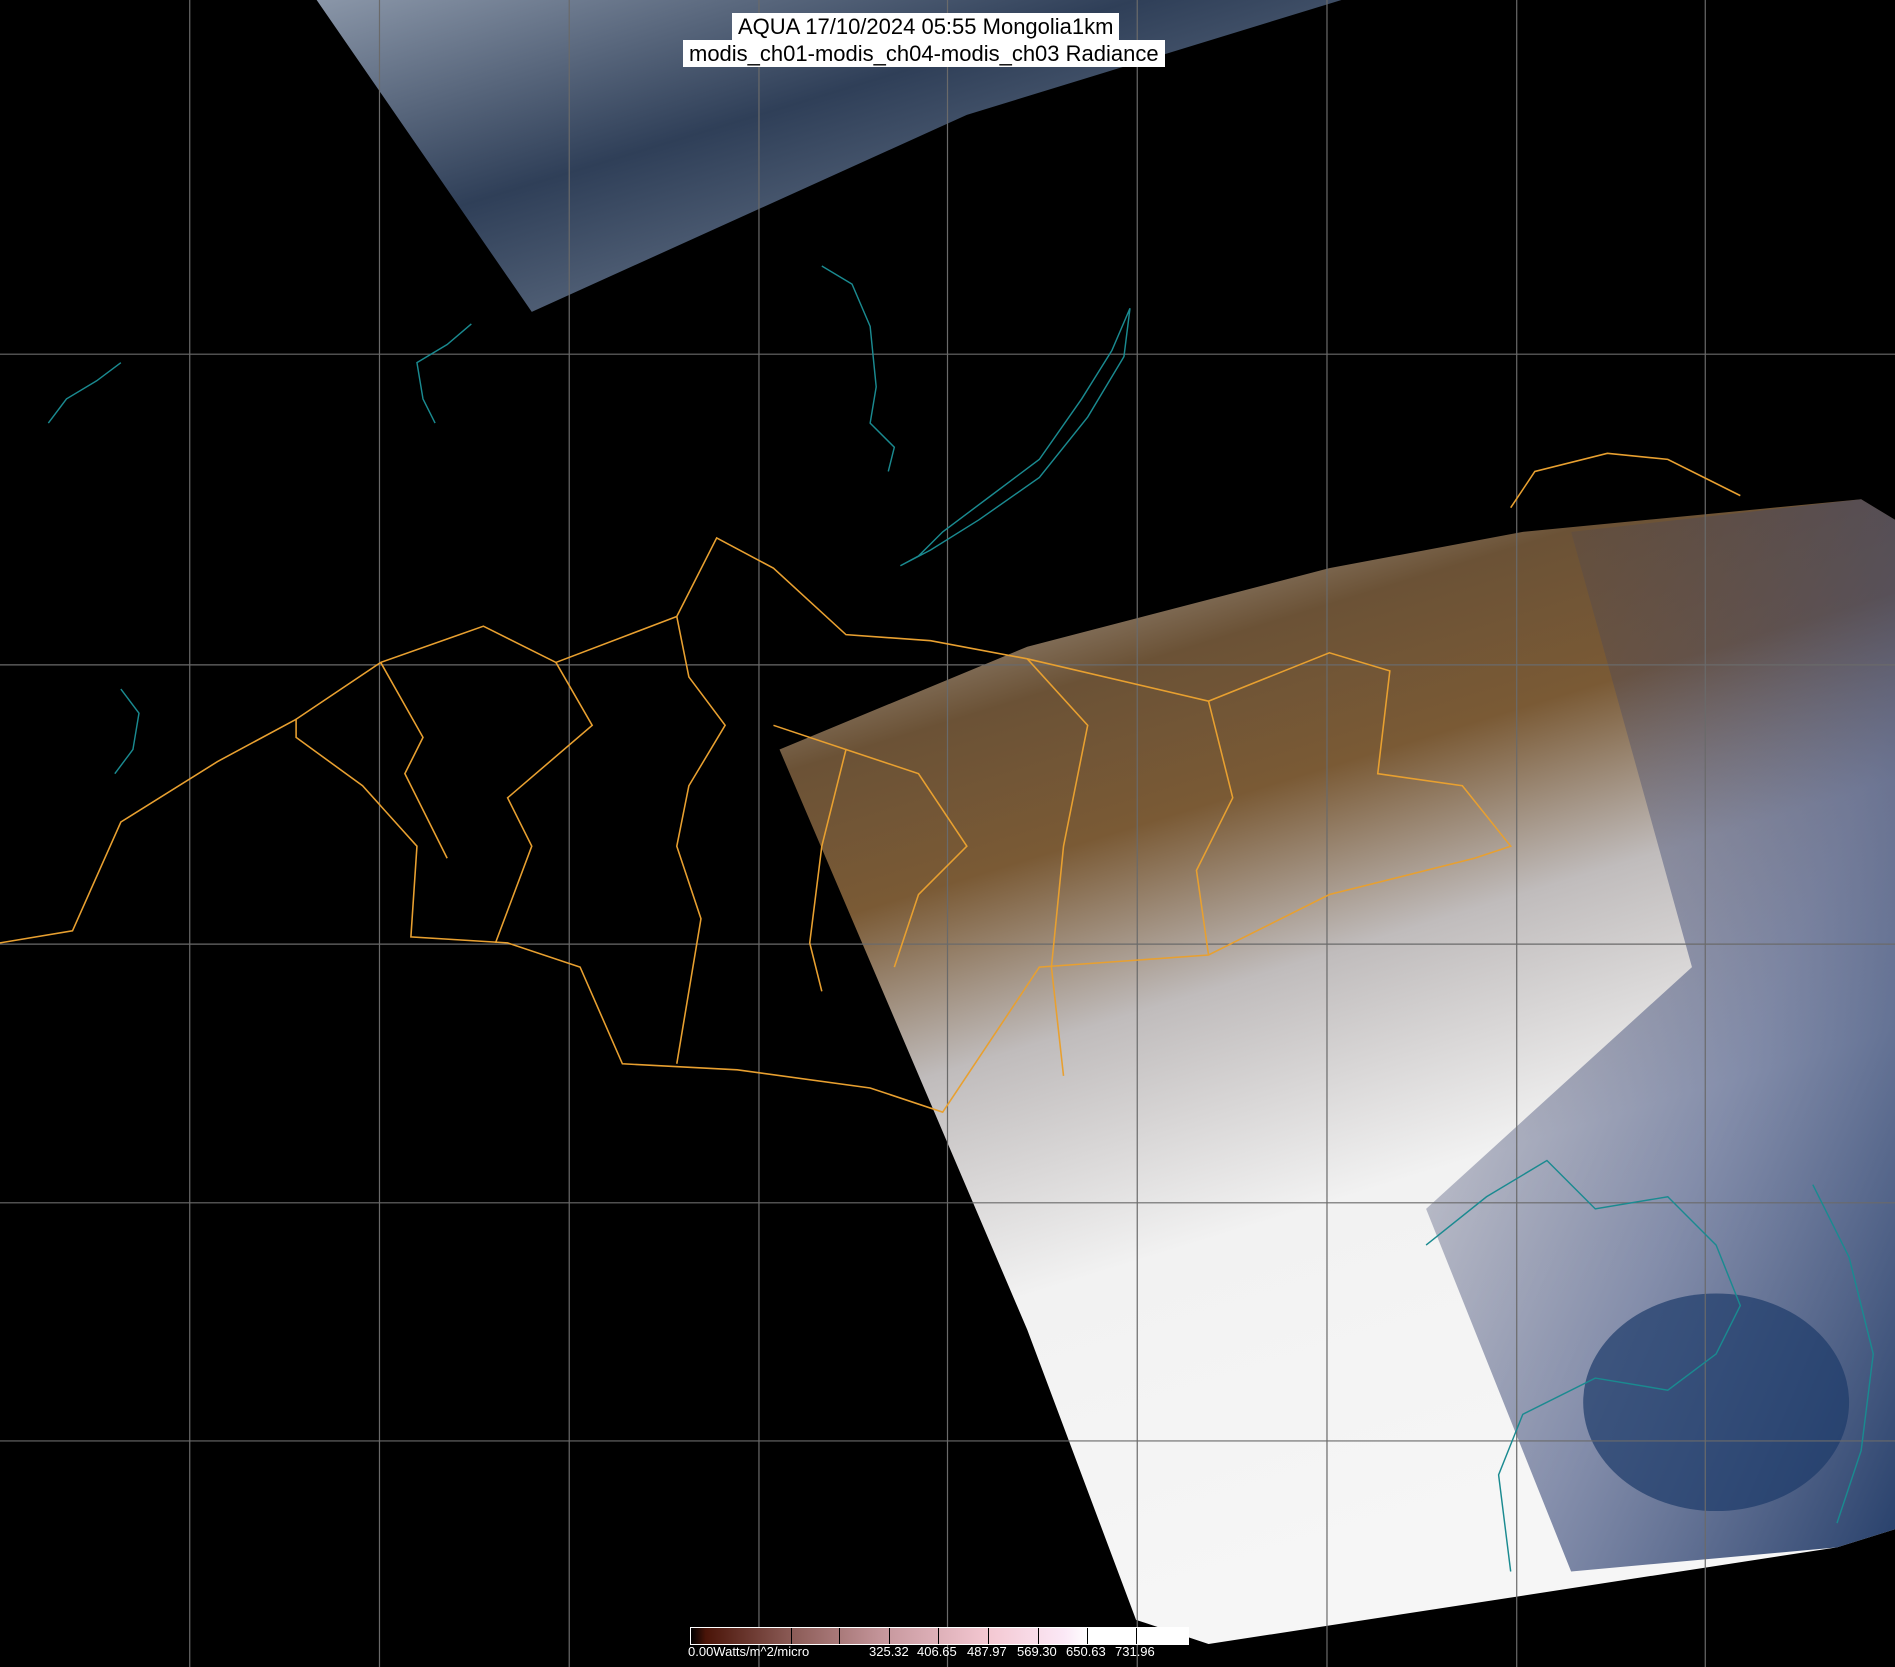 The height and width of the screenshot is (1667, 1895). What do you see at coordinates (749, 1651) in the screenshot?
I see `colorbar-min-label: 0.00Watts/m^2/micro` at bounding box center [749, 1651].